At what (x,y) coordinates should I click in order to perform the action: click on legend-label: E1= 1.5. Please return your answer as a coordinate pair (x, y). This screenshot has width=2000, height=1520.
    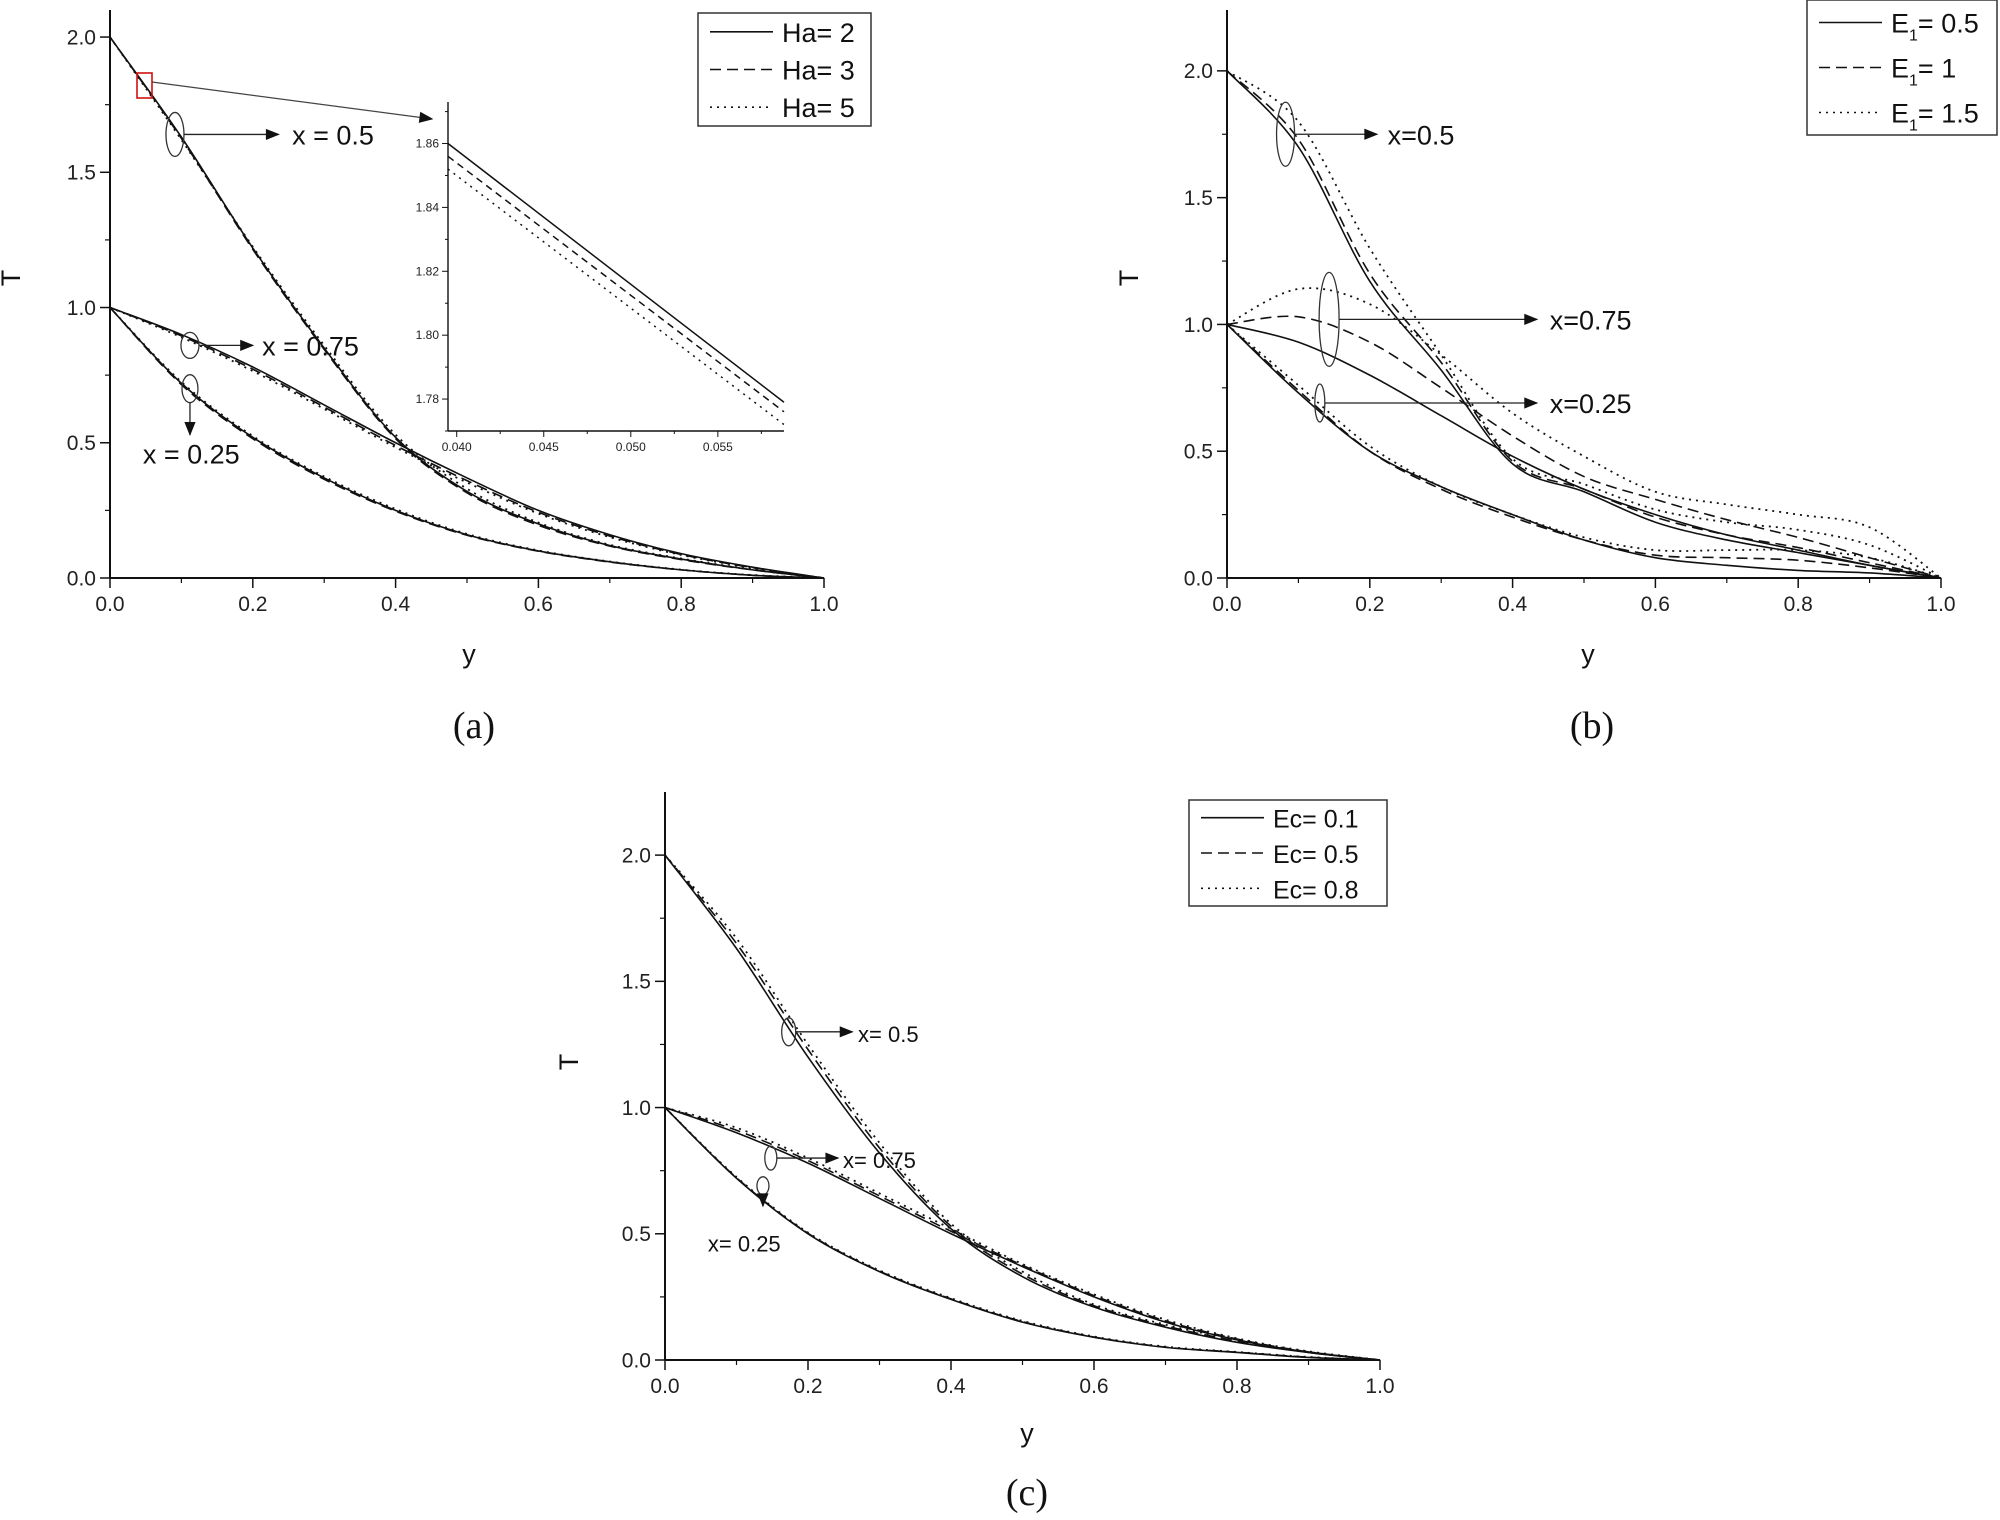
    Looking at the image, I should click on (1935, 117).